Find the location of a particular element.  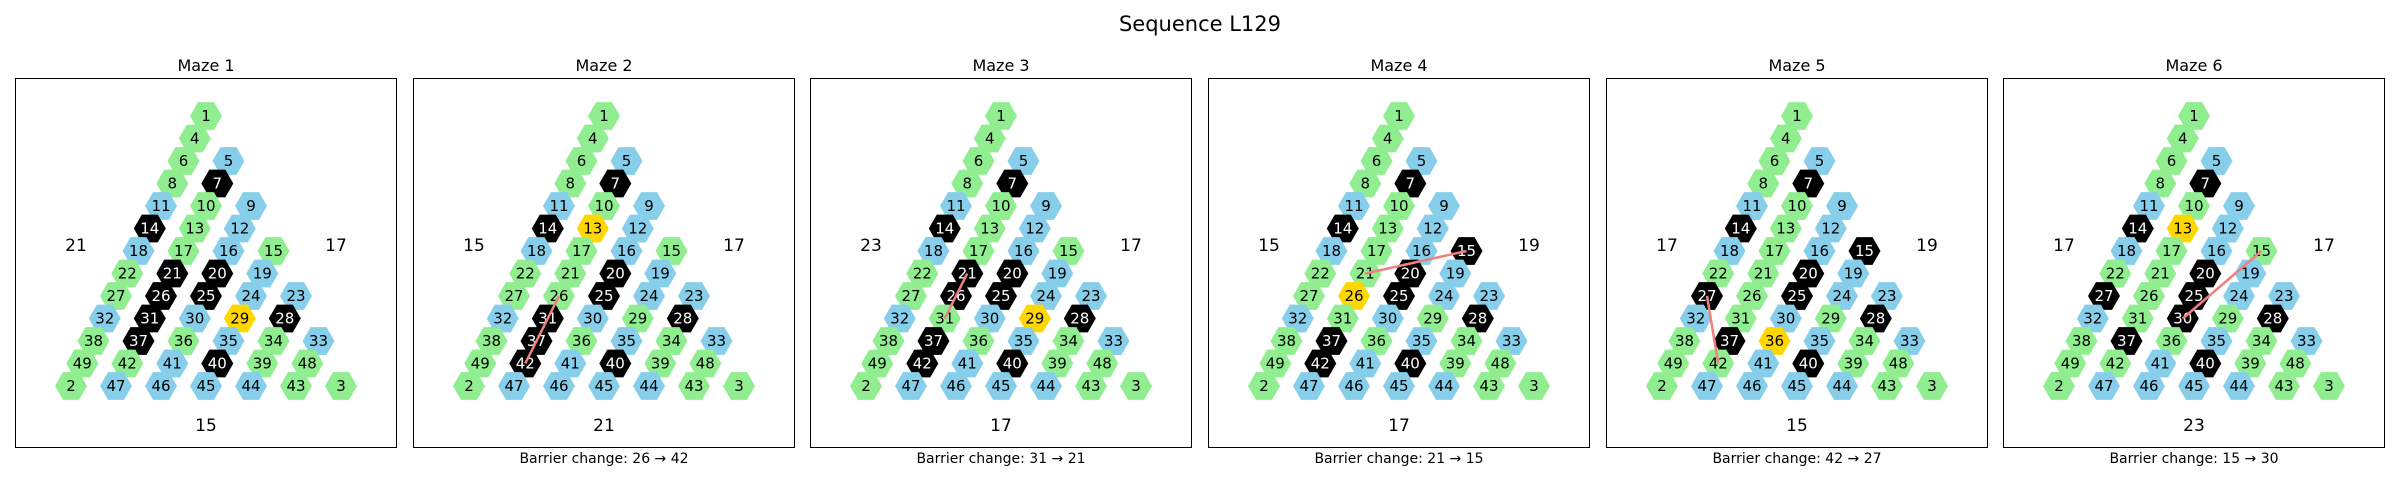

cell-label: 41 is located at coordinates (172, 364).